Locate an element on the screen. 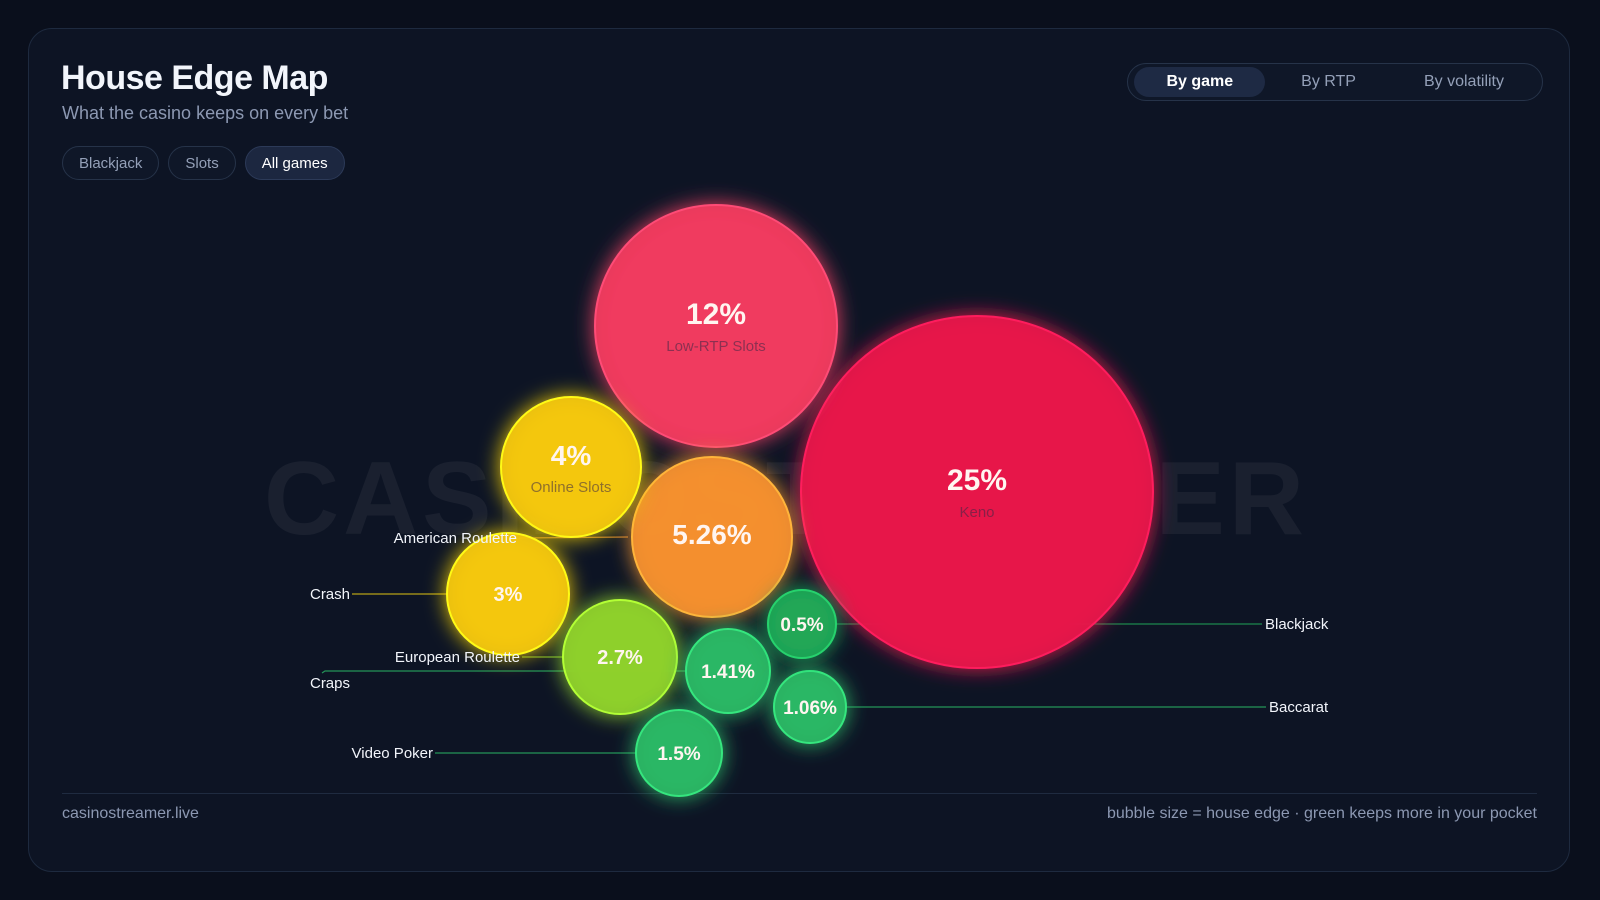 The width and height of the screenshot is (1600, 900). bubble-value-online-slots: 4% is located at coordinates (571, 455).